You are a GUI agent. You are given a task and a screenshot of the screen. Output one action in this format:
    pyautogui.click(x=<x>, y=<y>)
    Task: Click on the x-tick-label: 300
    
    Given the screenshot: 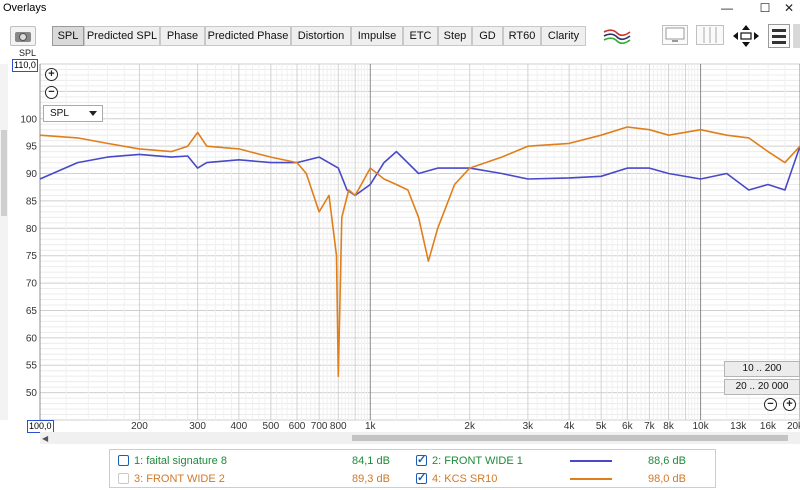 What is the action you would take?
    pyautogui.click(x=197, y=426)
    